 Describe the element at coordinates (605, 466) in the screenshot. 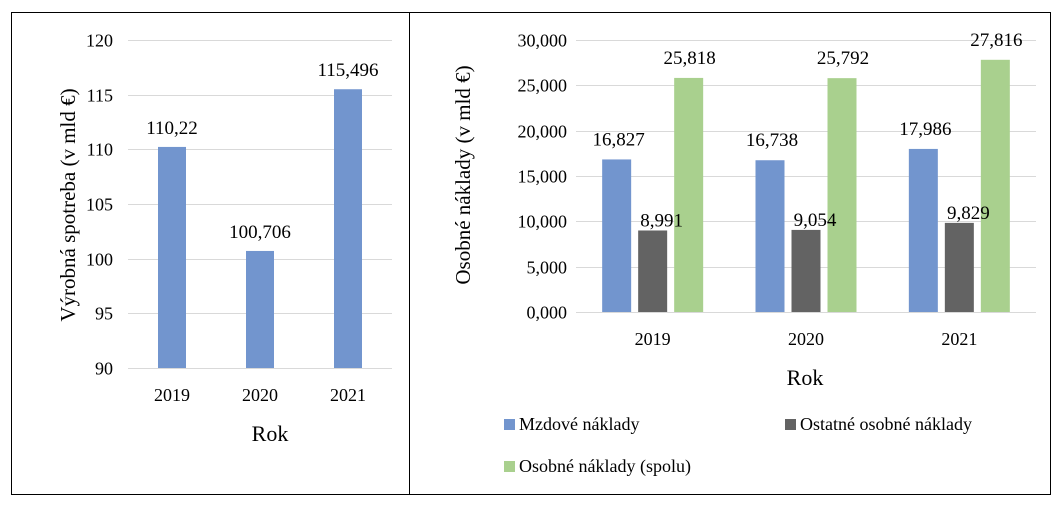

I see `legend-label-spolu: Osobné náklady (spolu)` at that location.